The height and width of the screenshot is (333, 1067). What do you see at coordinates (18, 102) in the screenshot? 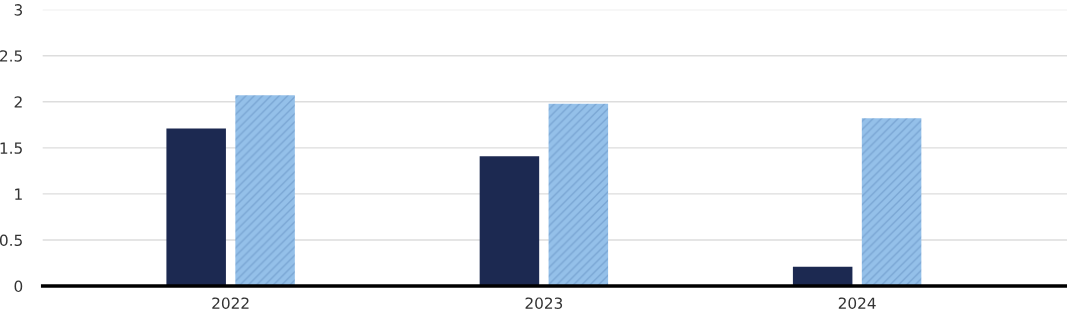
I see `y-tick-label: 2` at bounding box center [18, 102].